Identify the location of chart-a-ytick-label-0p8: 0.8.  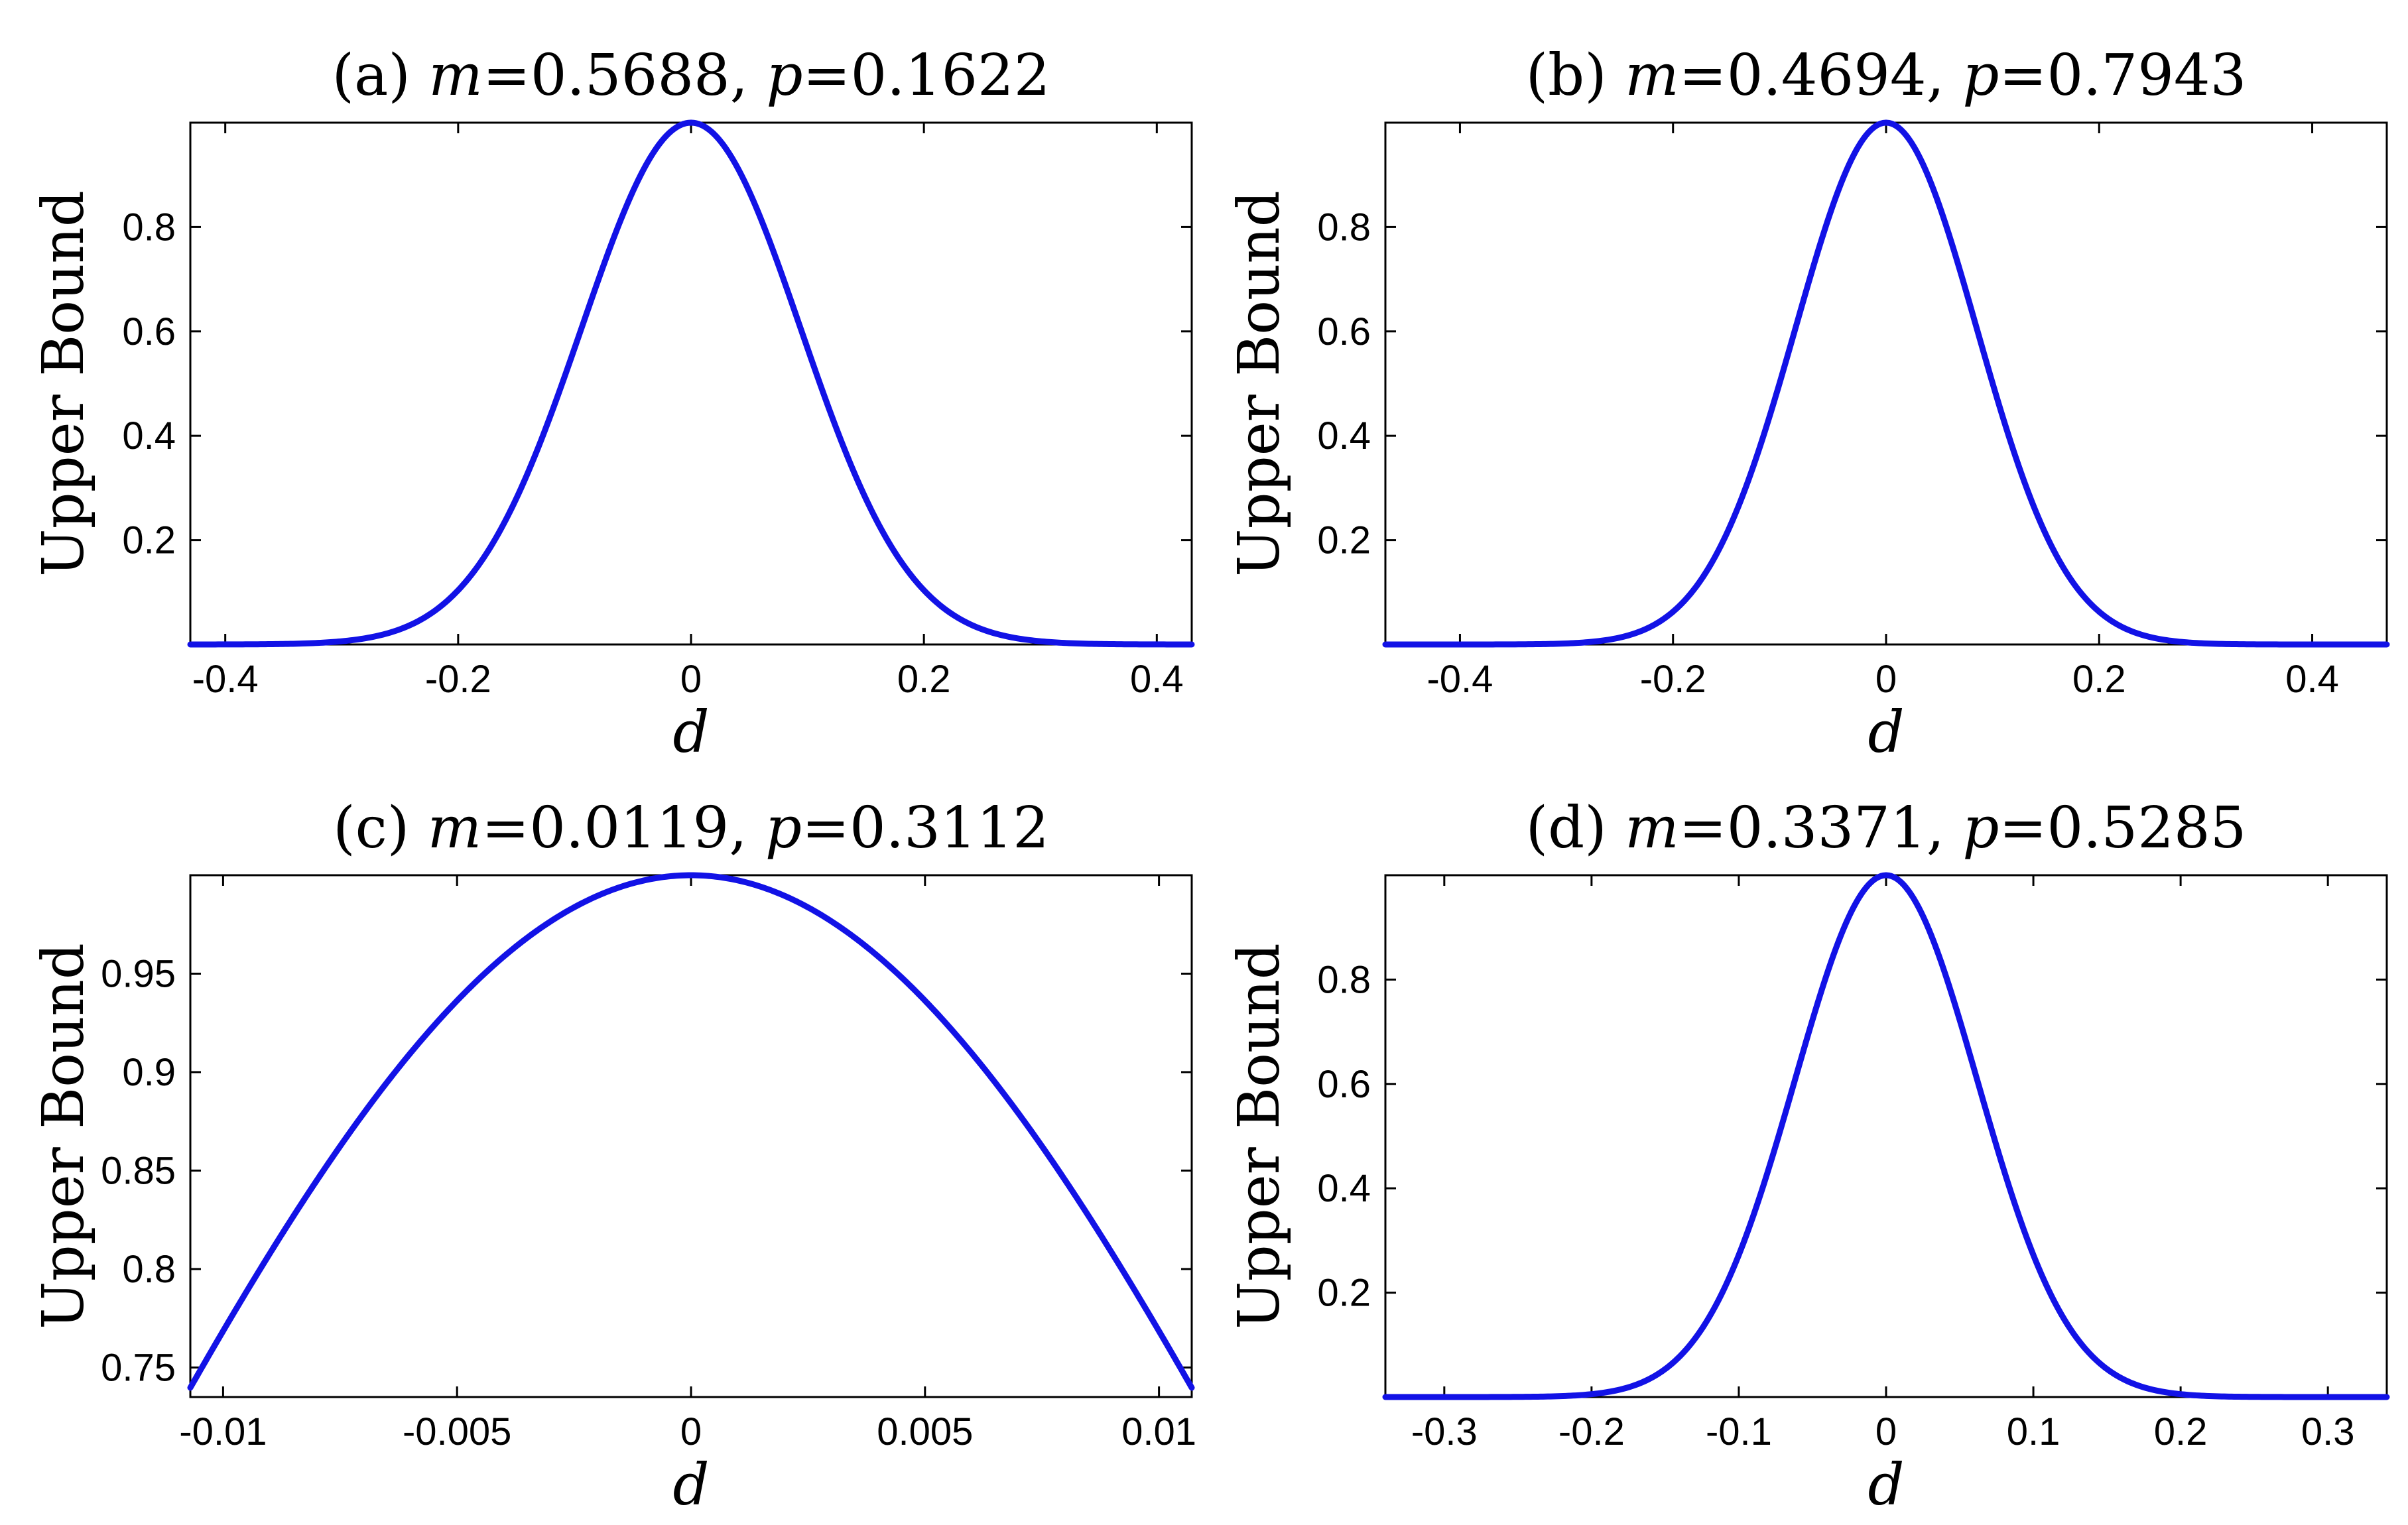
(149, 227).